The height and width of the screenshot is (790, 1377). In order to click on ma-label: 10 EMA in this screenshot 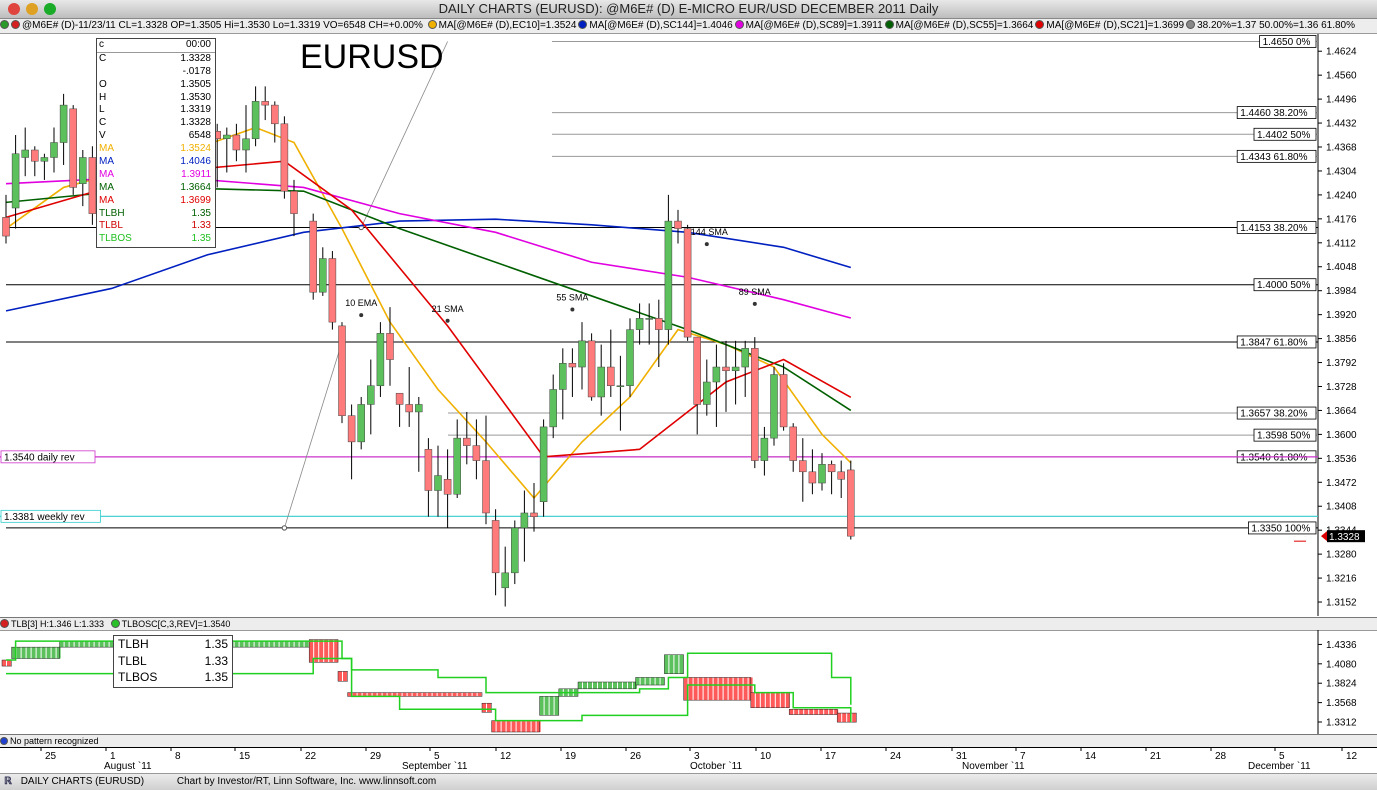, I will do `click(361, 303)`.